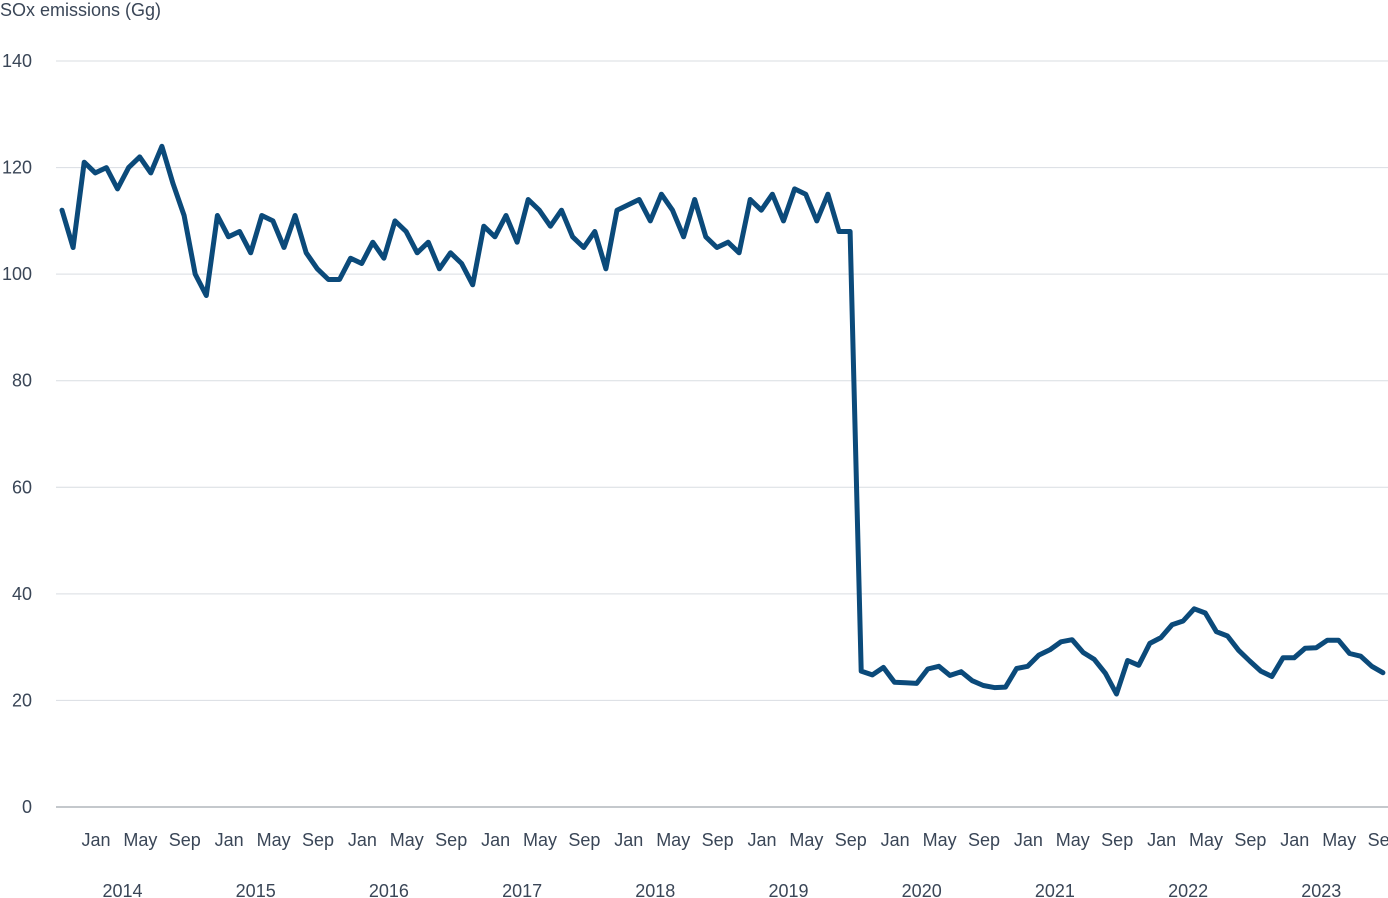 The height and width of the screenshot is (898, 1388). Describe the element at coordinates (81, 10) in the screenshot. I see `y-axis-title: SOx emissions (Gg)` at that location.